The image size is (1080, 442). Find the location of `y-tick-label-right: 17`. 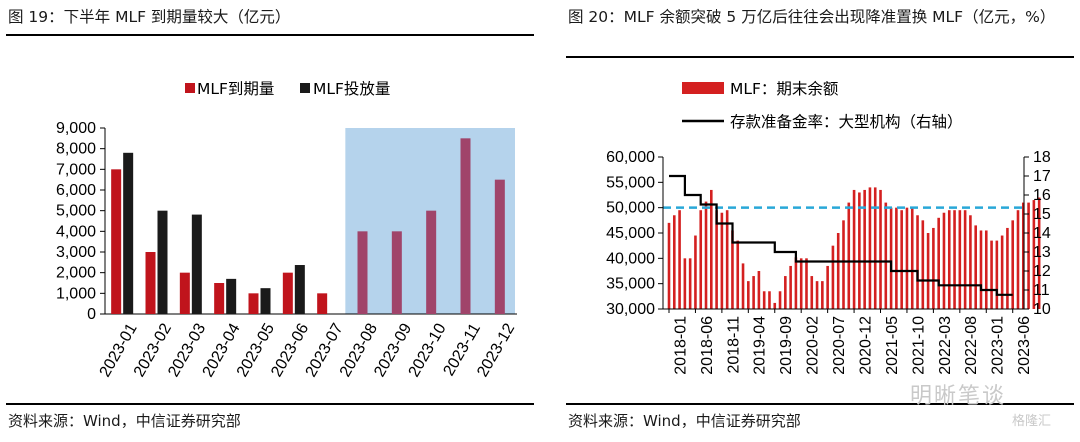

y-tick-label-right: 17 is located at coordinates (1042, 176).